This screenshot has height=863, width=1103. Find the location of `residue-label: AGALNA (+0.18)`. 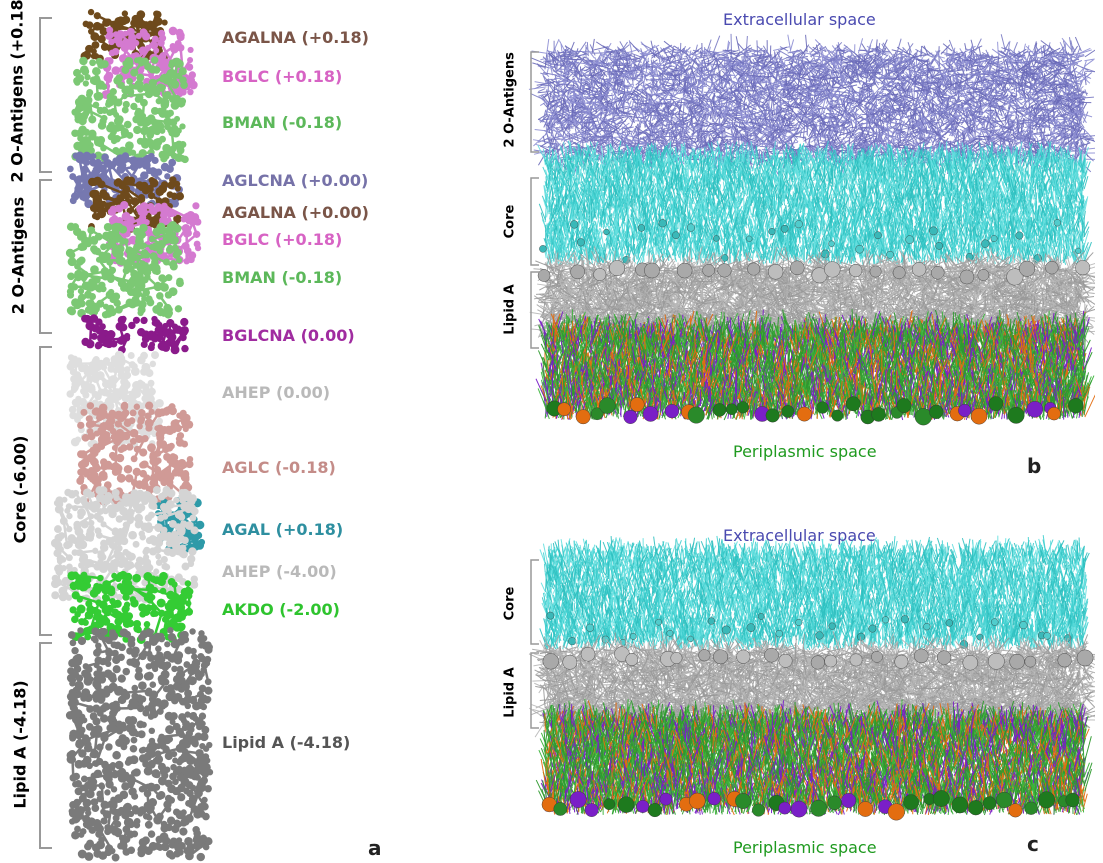

residue-label: AGALNA (+0.18) is located at coordinates (295, 37).